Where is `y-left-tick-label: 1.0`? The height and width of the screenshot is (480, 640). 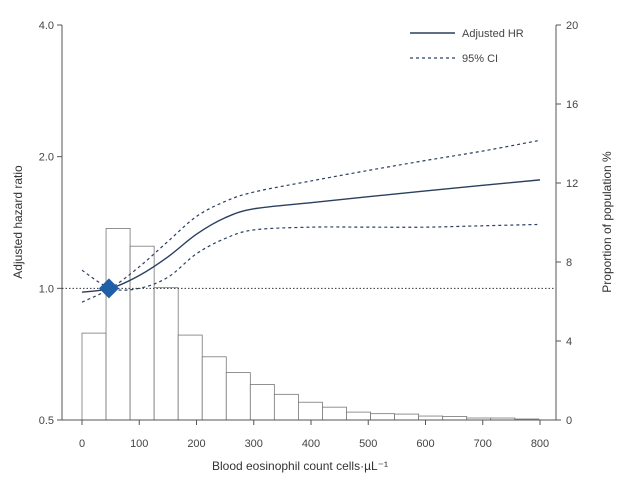 y-left-tick-label: 1.0 is located at coordinates (46, 289).